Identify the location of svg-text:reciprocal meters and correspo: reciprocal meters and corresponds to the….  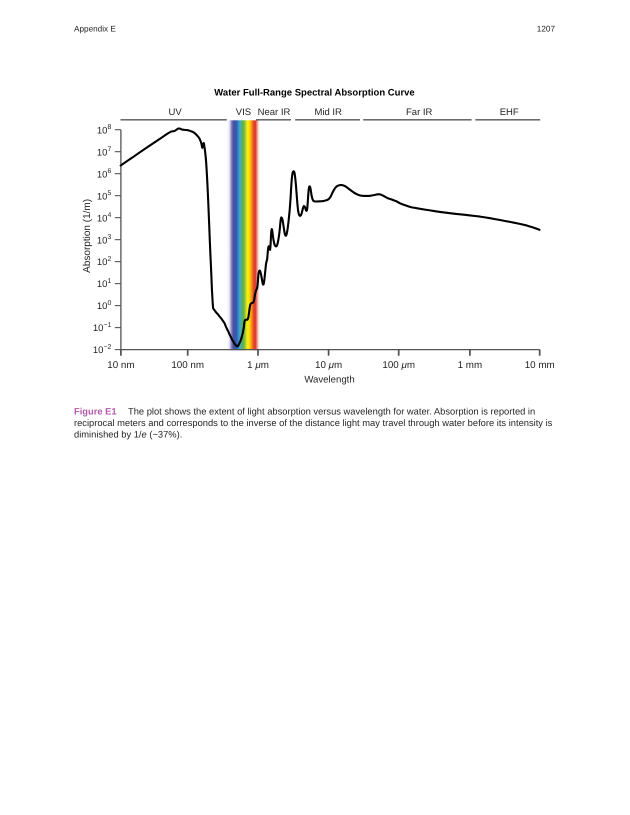
(313, 423).